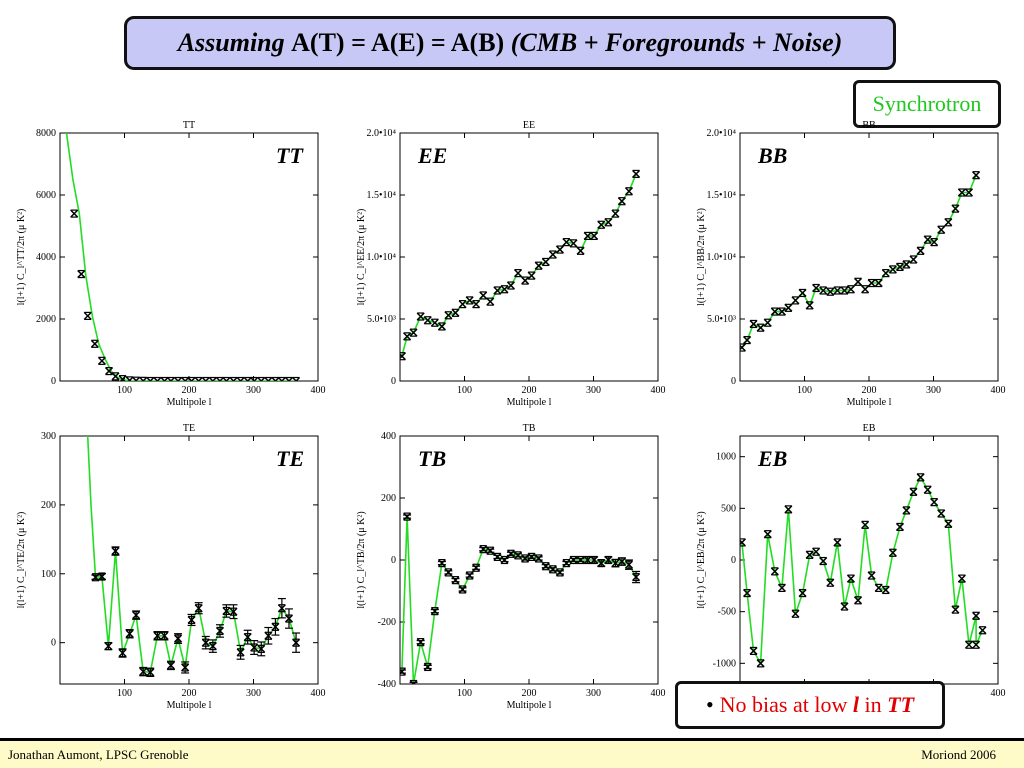 This screenshot has height=768, width=1024. Describe the element at coordinates (48, 436) in the screenshot. I see `y-tick-label: 300` at that location.